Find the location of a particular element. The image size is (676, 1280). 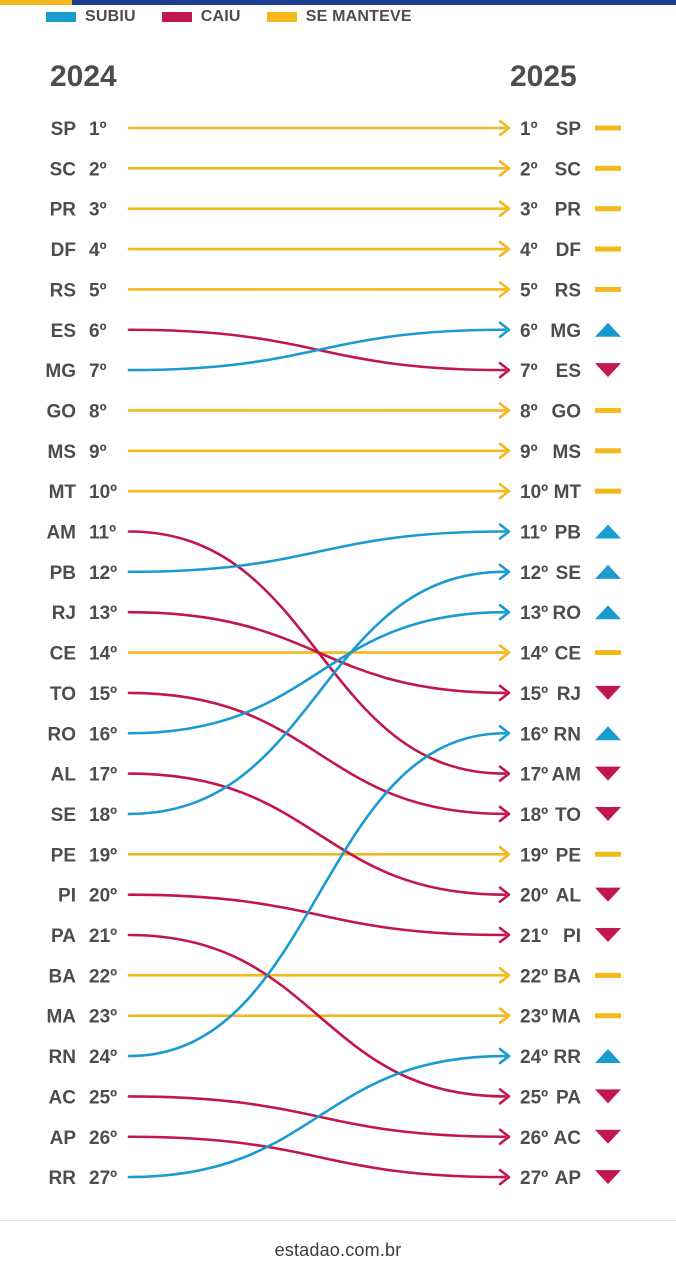

rank-2024-label: 14º is located at coordinates (103, 654).